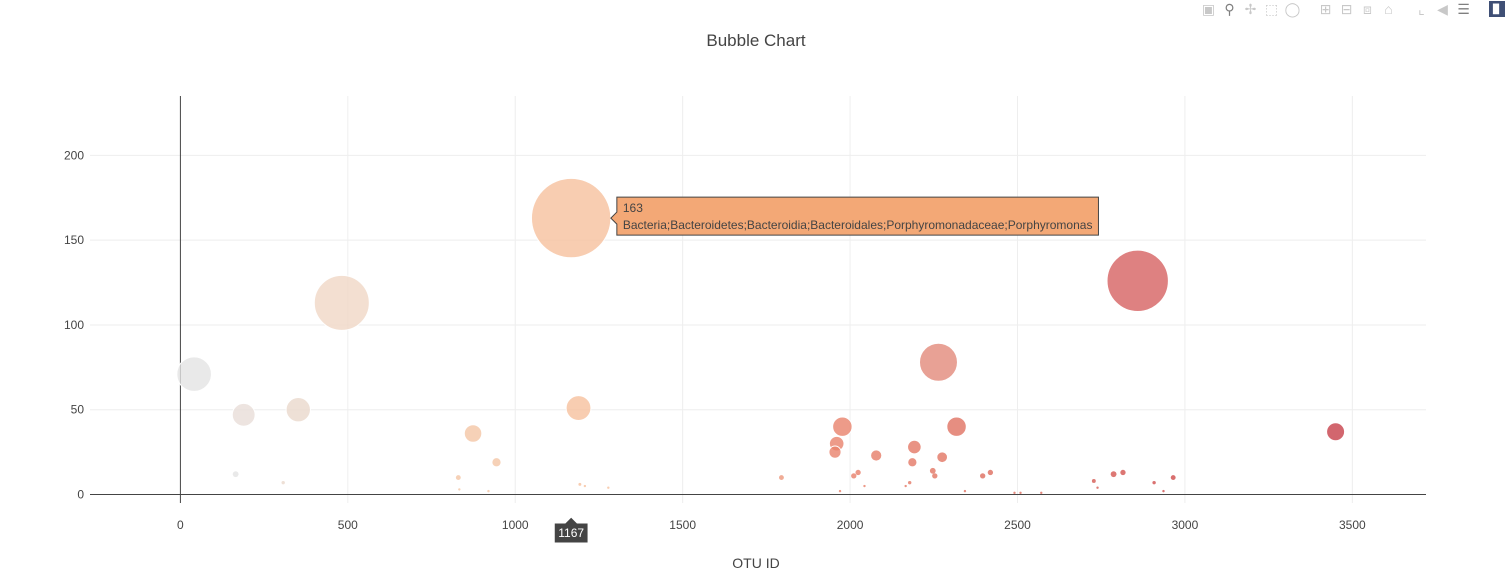 The width and height of the screenshot is (1511, 584). I want to click on modebar-group-hover: ⌞ ◀ ☰, so click(1442, 9).